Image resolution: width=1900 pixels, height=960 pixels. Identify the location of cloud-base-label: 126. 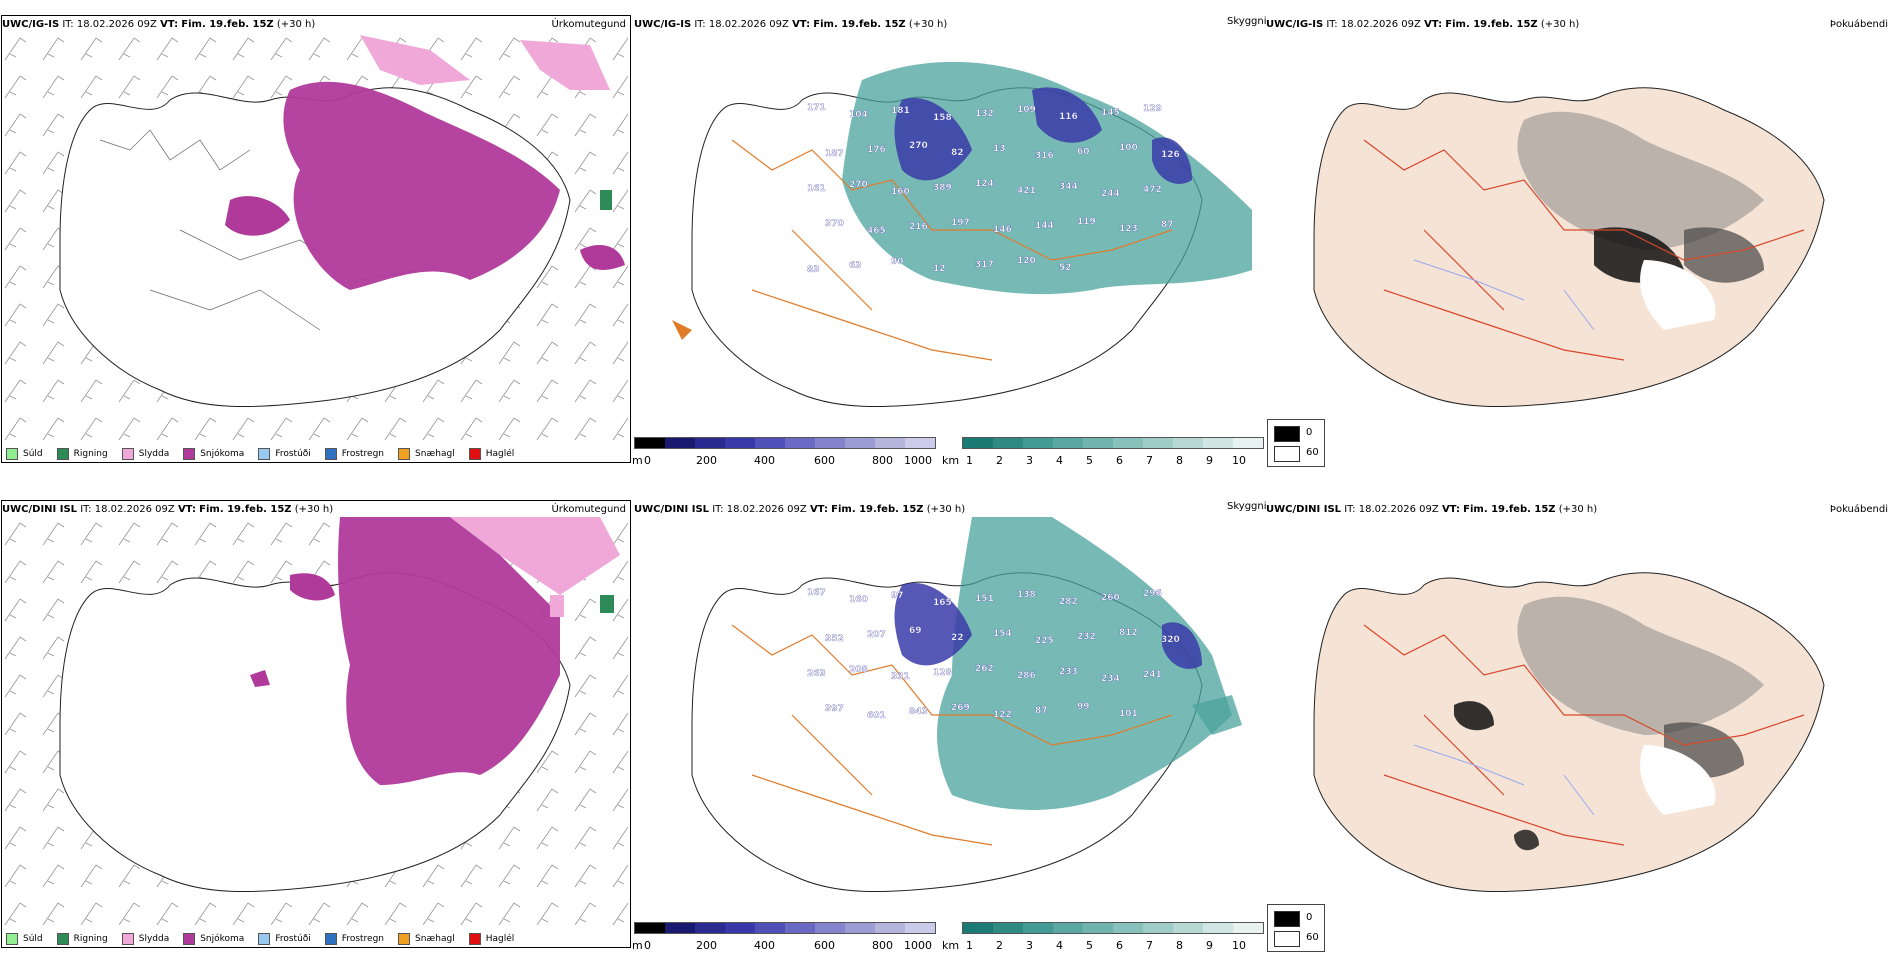
(1170, 155).